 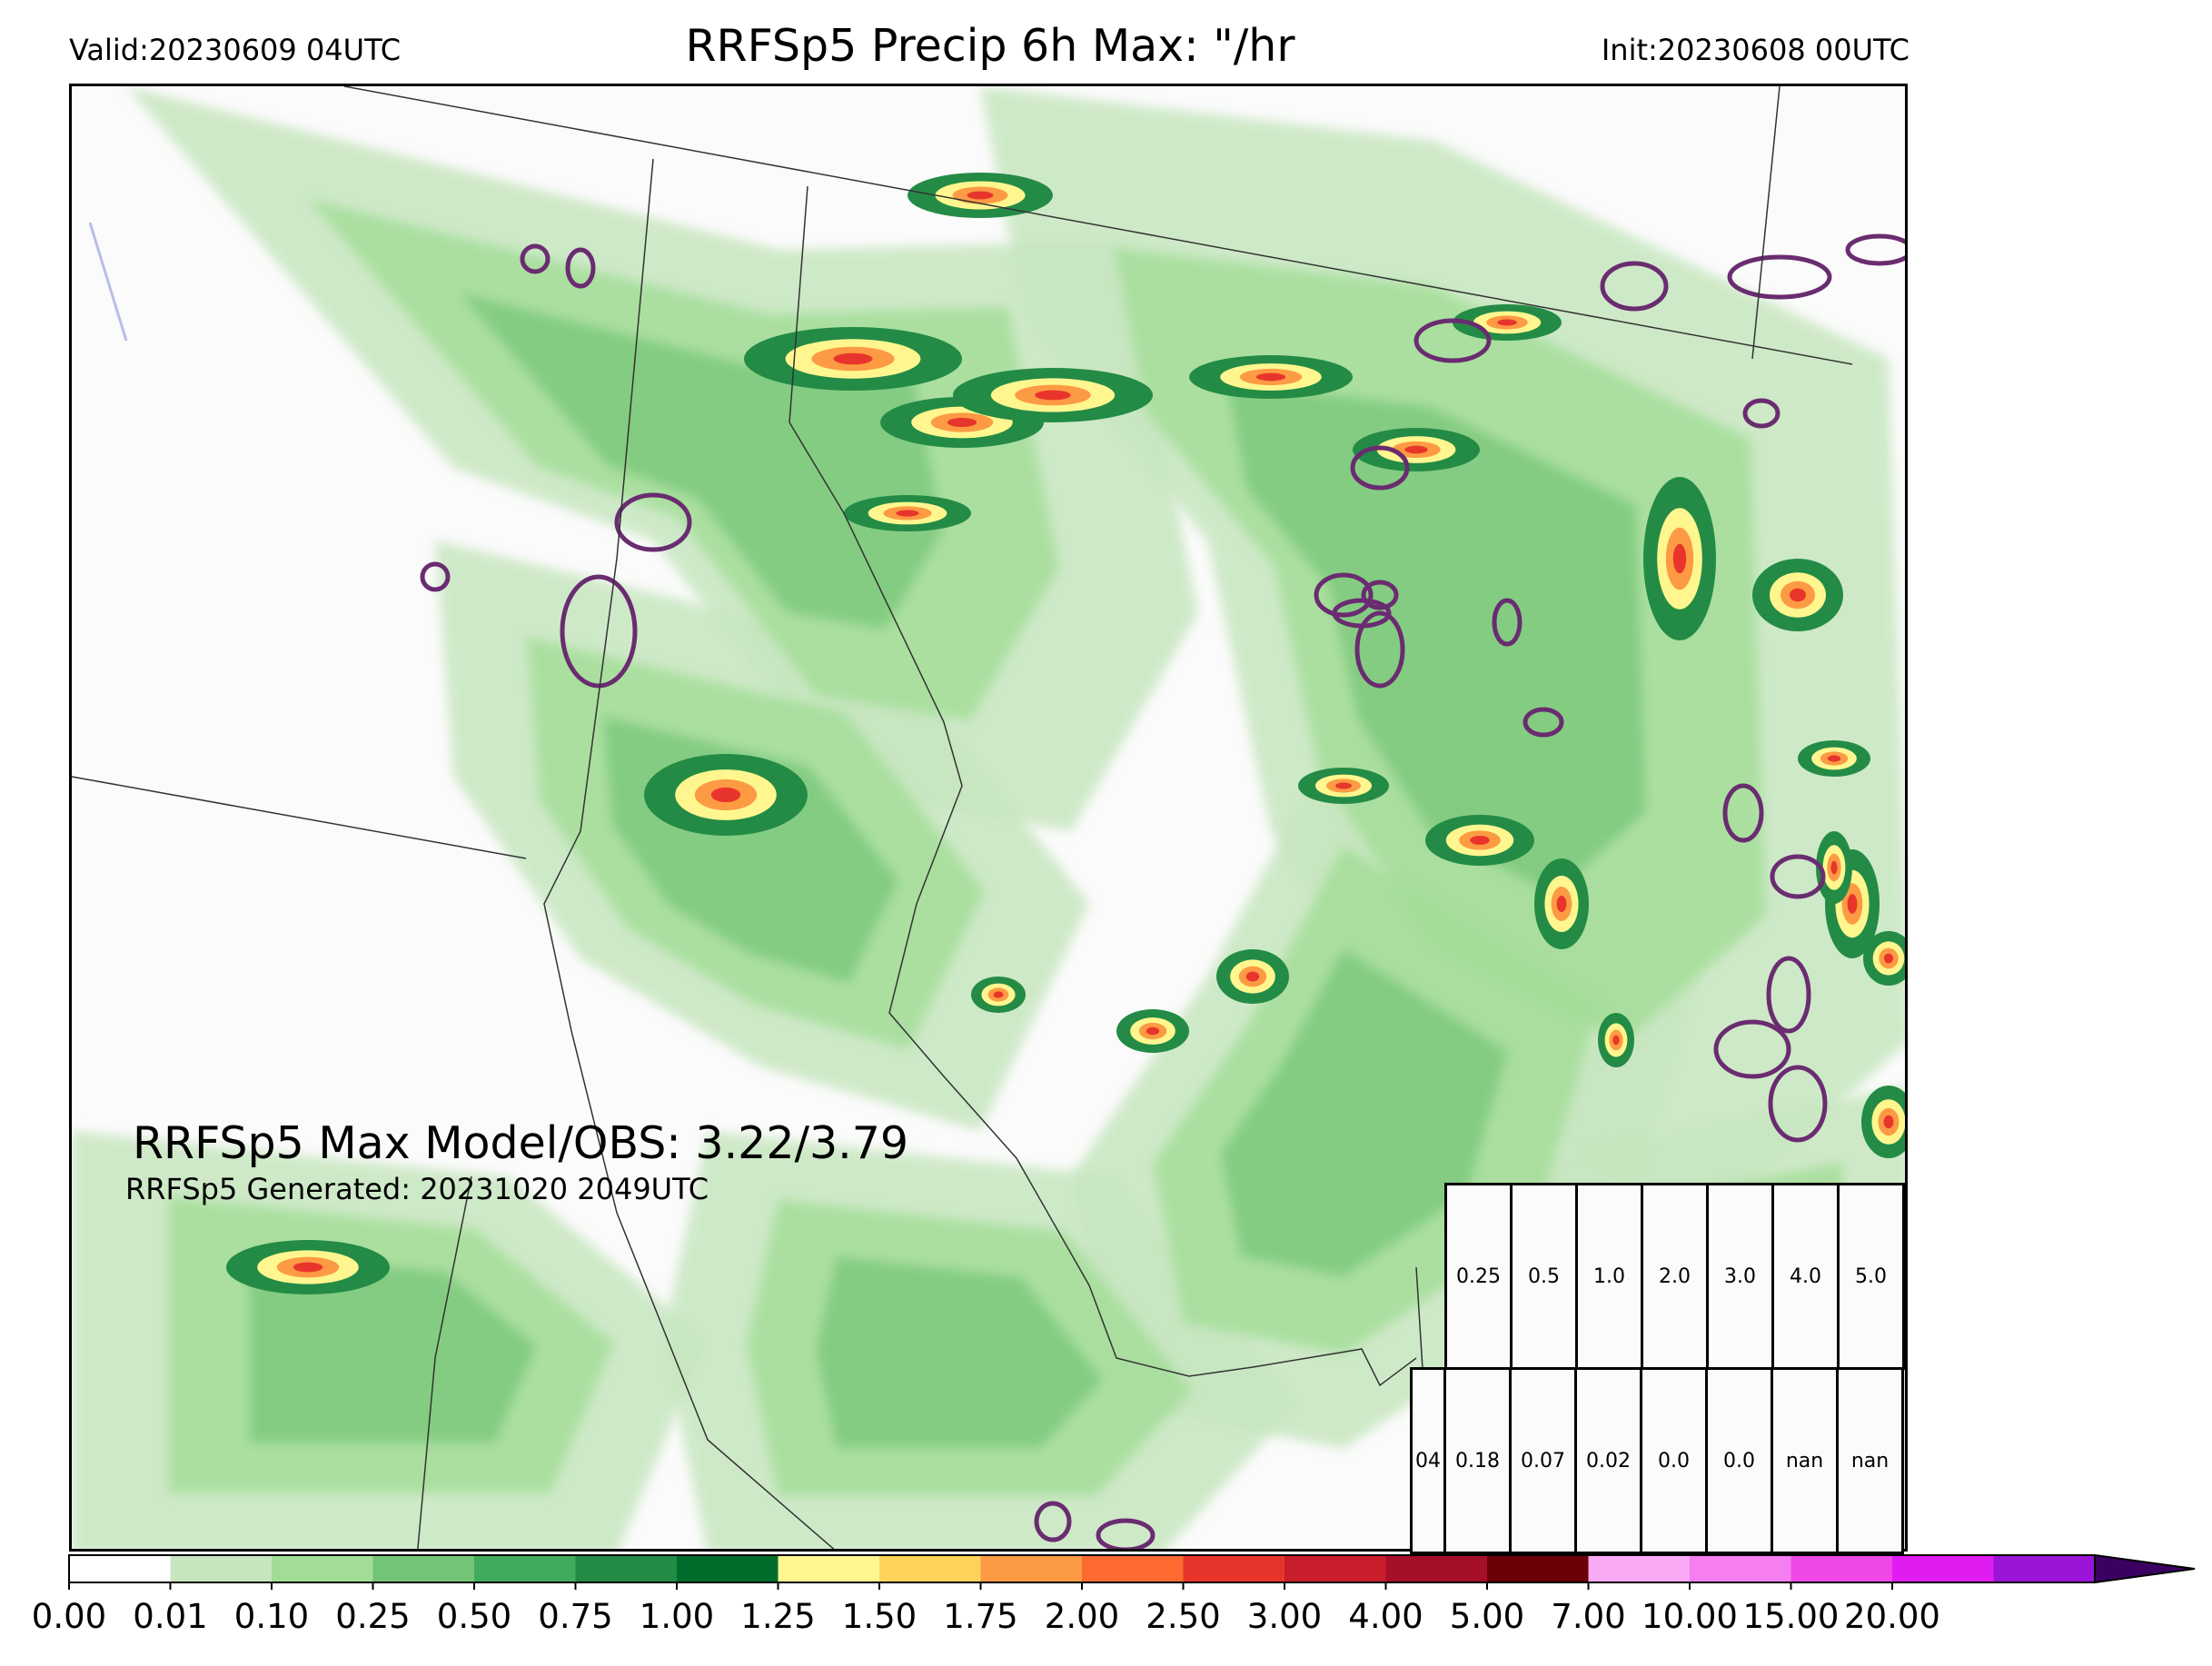 What do you see at coordinates (1892, 1617) in the screenshot?
I see `colorbar-tick-label: 20.00` at bounding box center [1892, 1617].